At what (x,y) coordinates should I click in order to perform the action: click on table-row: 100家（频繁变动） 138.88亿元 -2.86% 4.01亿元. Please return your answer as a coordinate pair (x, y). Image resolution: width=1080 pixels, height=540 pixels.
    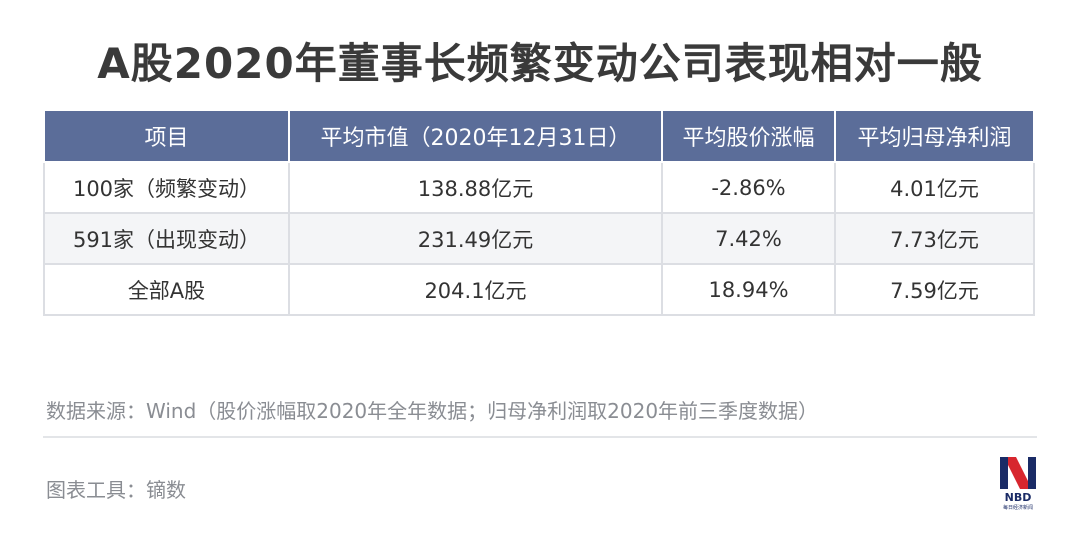
    Looking at the image, I should click on (539, 187).